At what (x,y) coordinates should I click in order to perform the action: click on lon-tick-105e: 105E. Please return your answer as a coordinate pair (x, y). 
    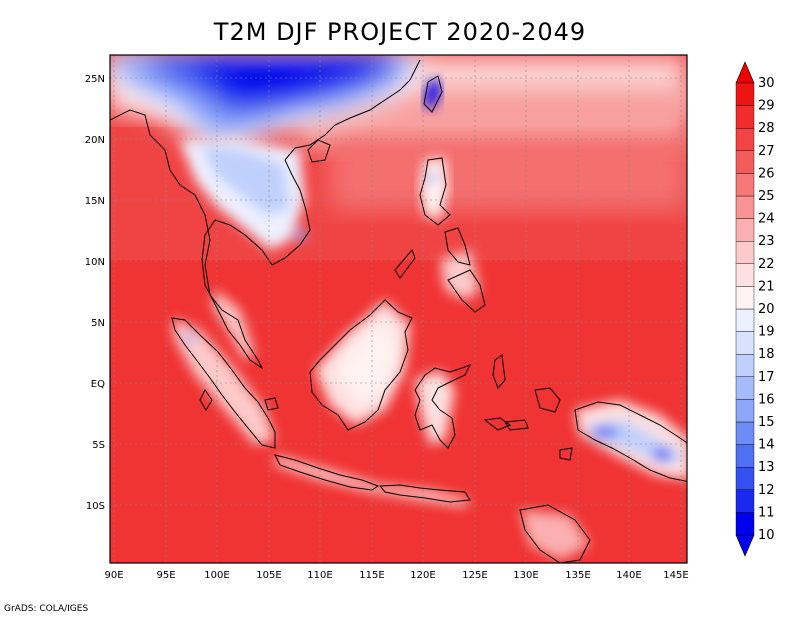
    Looking at the image, I should click on (268, 575).